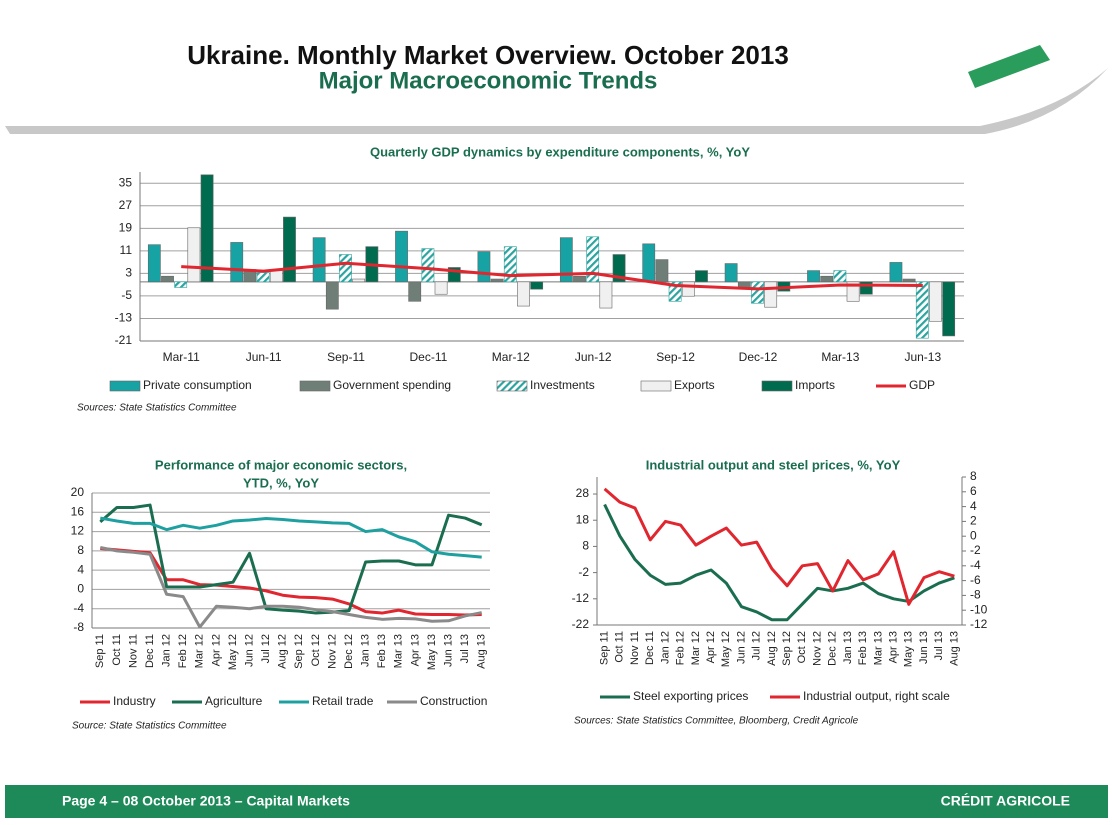 Image resolution: width=1112 pixels, height=825 pixels. Describe the element at coordinates (183, 651) in the screenshot. I see `x-tick-label: Feb 12` at that location.